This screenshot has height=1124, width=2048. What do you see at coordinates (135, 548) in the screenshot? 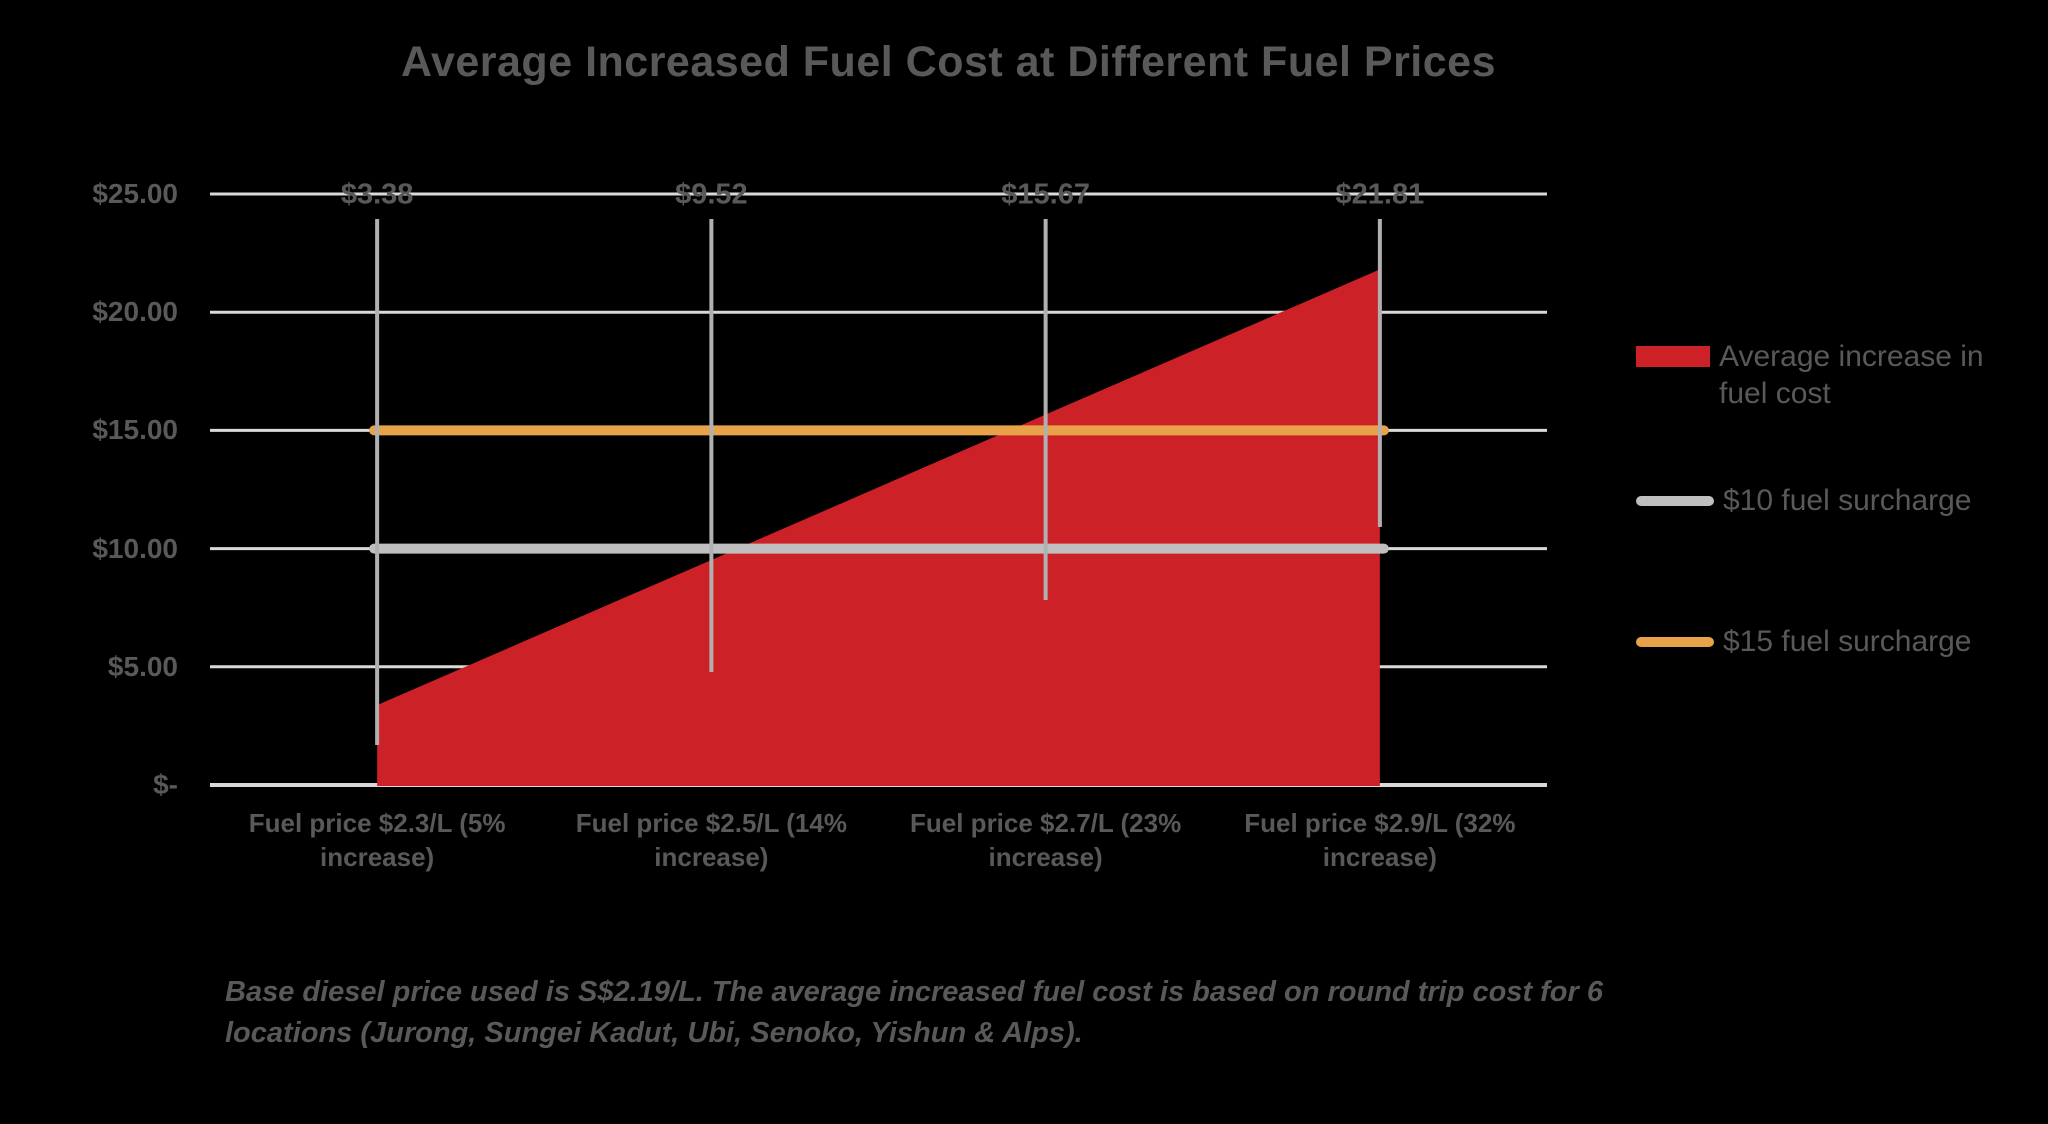
I see `y-axis-label: $10.00` at bounding box center [135, 548].